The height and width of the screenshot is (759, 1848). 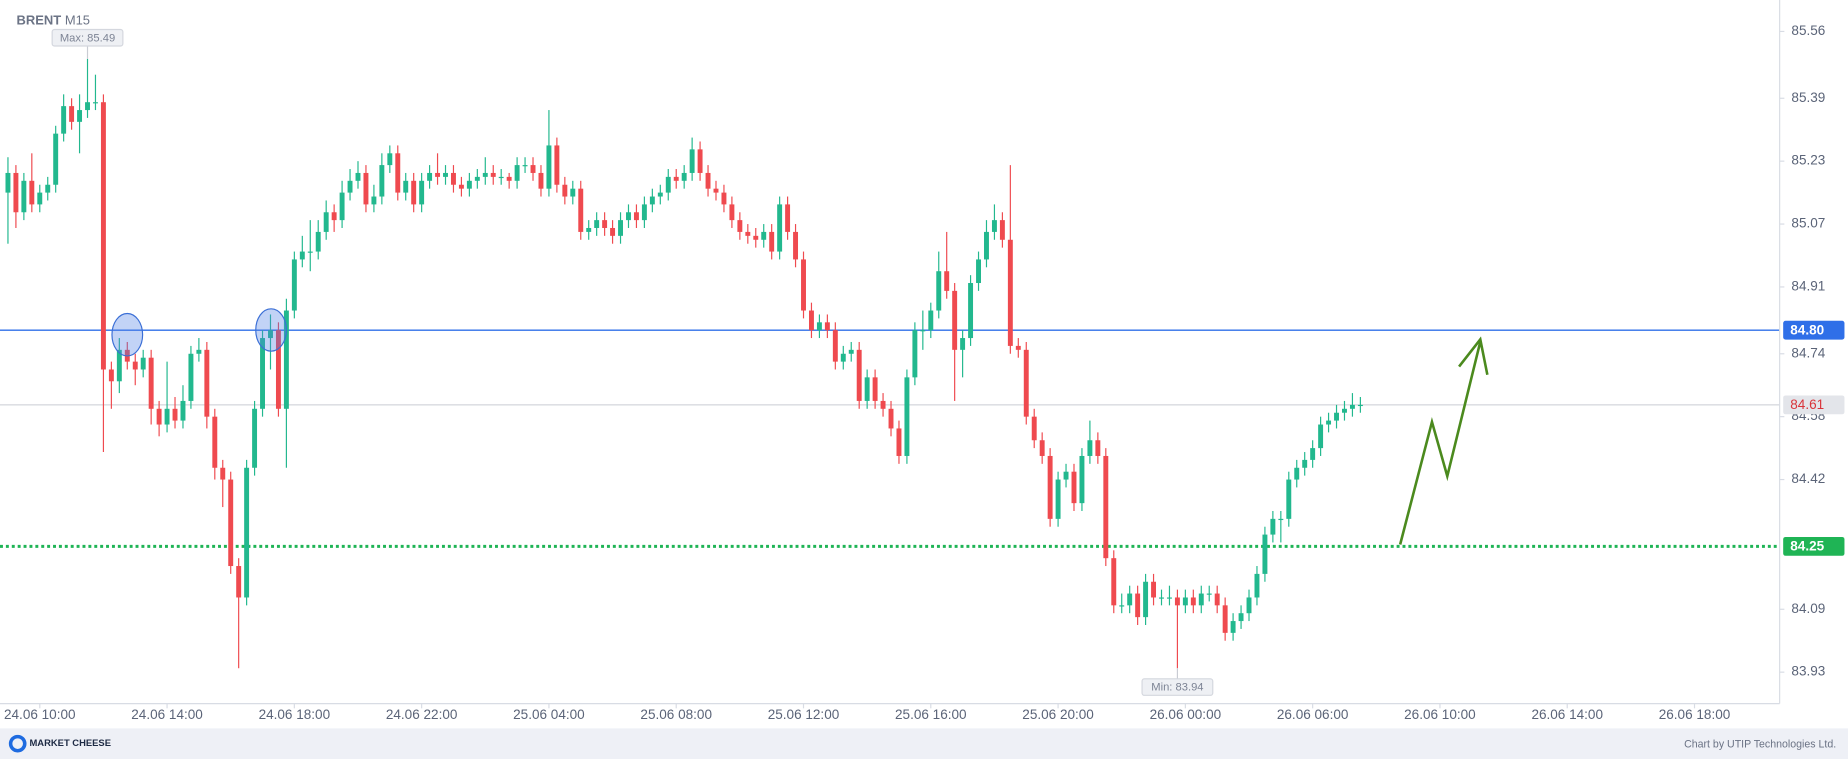 What do you see at coordinates (1440, 443) in the screenshot?
I see `forecast-arrow` at bounding box center [1440, 443].